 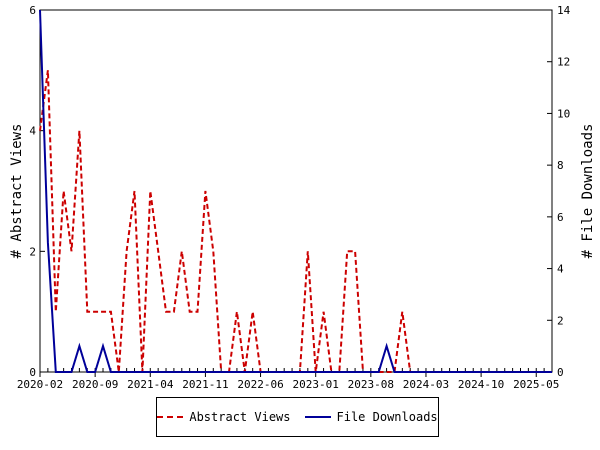 What do you see at coordinates (560, 372) in the screenshot?
I see `y2-tick-label: 0` at bounding box center [560, 372].